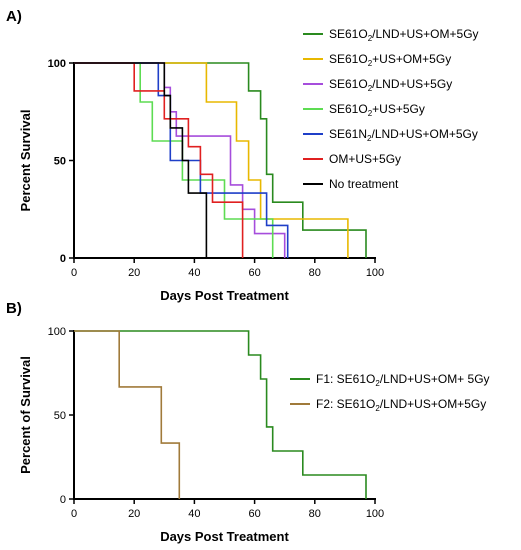 Image resolution: width=521 pixels, height=550 pixels. Describe the element at coordinates (25, 161) in the screenshot. I see `y-axis-label: Percent Survival` at that location.